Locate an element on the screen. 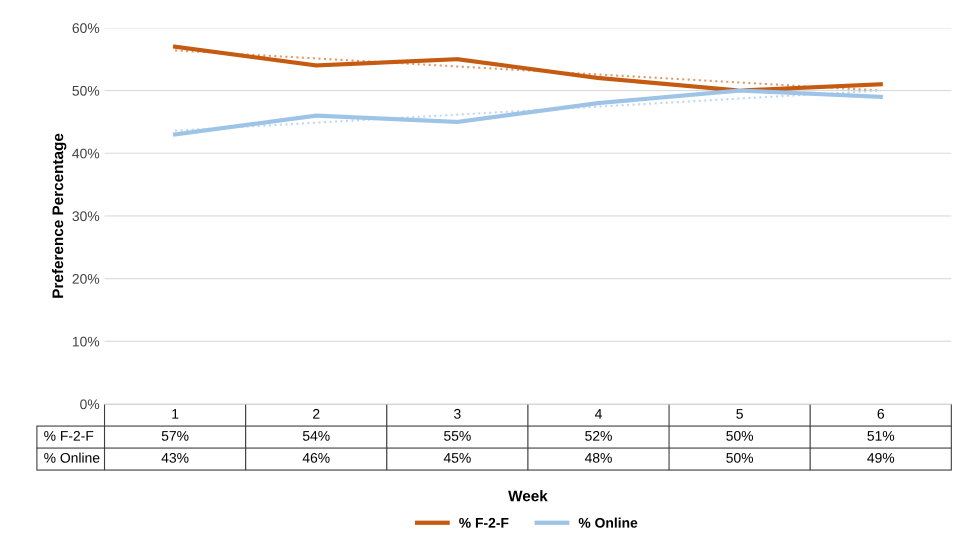 The width and height of the screenshot is (959, 546). text: % Online is located at coordinates (72, 457).